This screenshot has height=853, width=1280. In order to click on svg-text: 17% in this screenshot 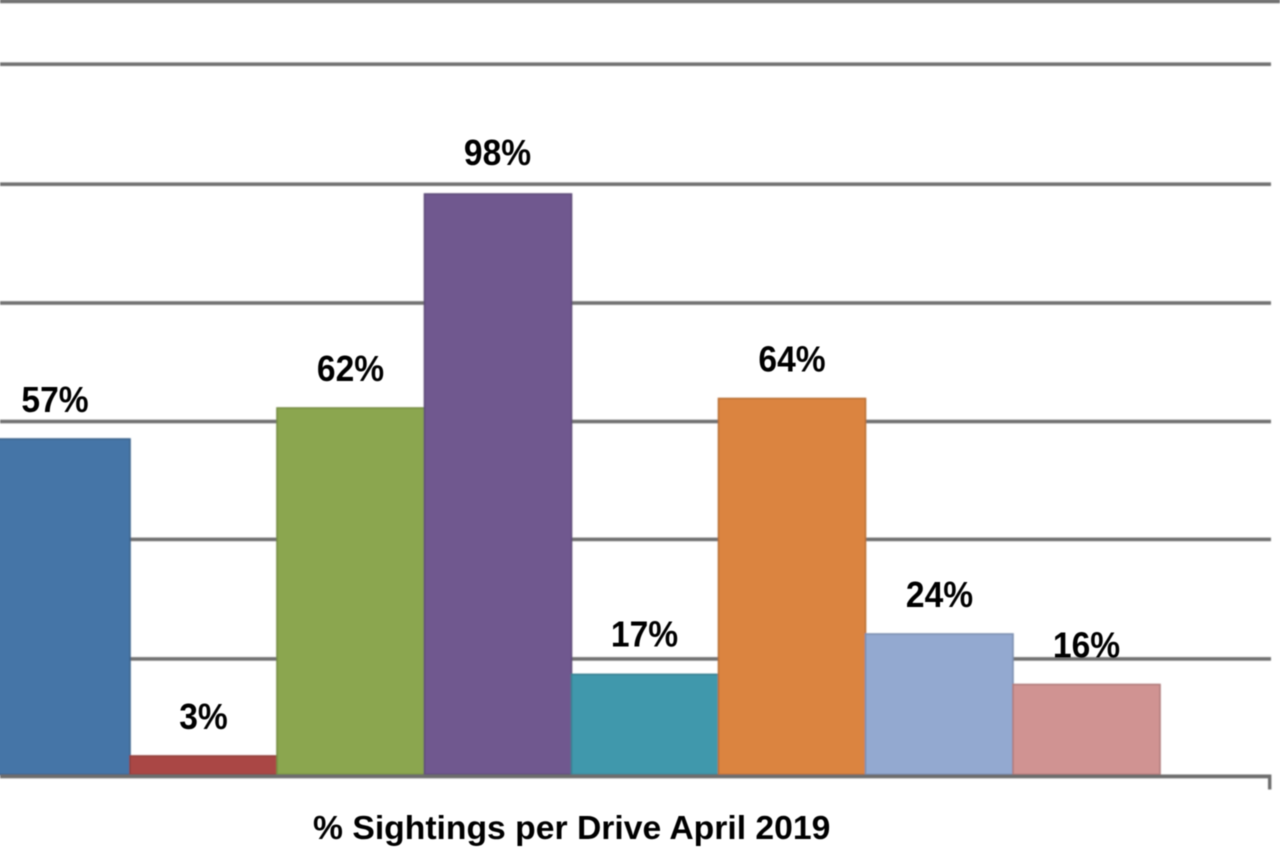, I will do `click(644, 634)`.